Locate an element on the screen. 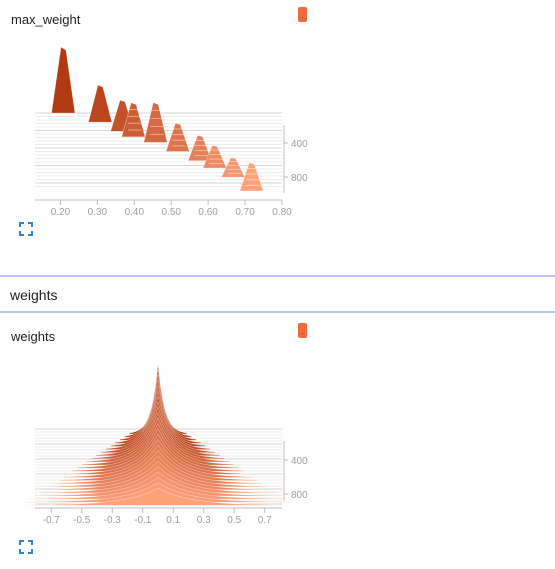 This screenshot has height=569, width=555. x-tick-label: 0.80 is located at coordinates (282, 212).